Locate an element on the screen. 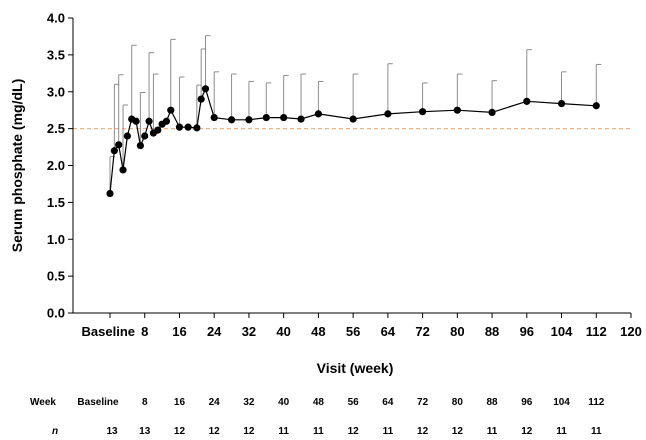  table-week-value: 32 is located at coordinates (249, 402).